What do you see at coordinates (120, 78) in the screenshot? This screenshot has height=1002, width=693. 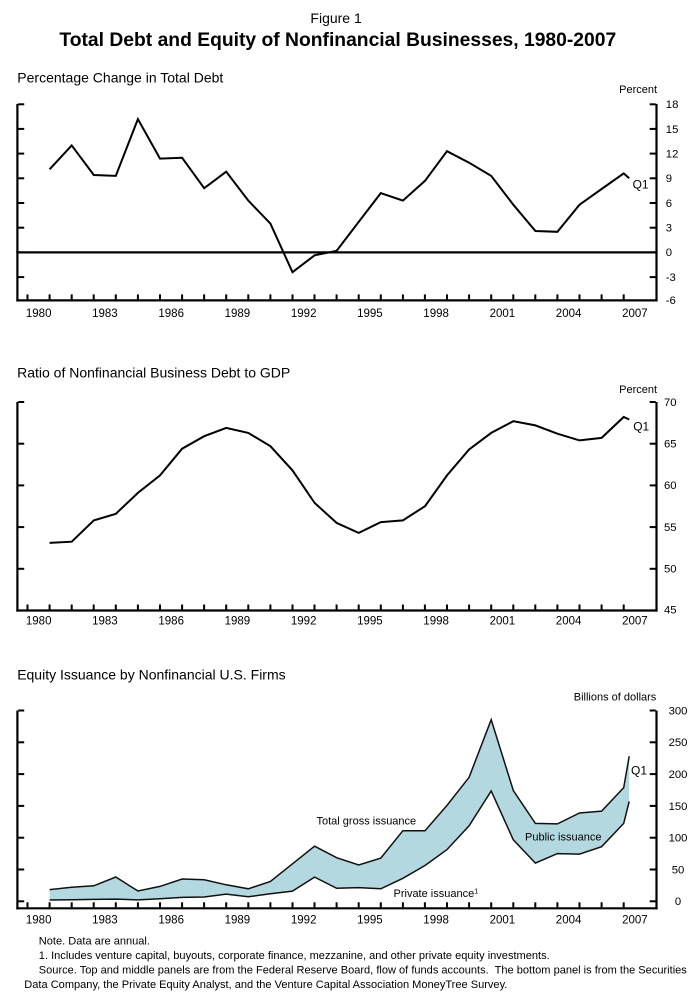 I see `svg-text:Percentage Change in Total Deb: Percentage Change in Total Debt` at bounding box center [120, 78].